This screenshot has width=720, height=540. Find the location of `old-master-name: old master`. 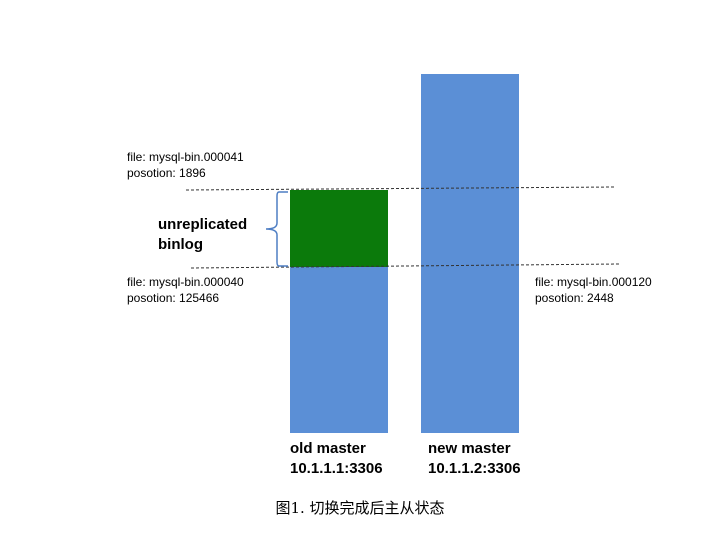

old-master-name: old master is located at coordinates (328, 448).